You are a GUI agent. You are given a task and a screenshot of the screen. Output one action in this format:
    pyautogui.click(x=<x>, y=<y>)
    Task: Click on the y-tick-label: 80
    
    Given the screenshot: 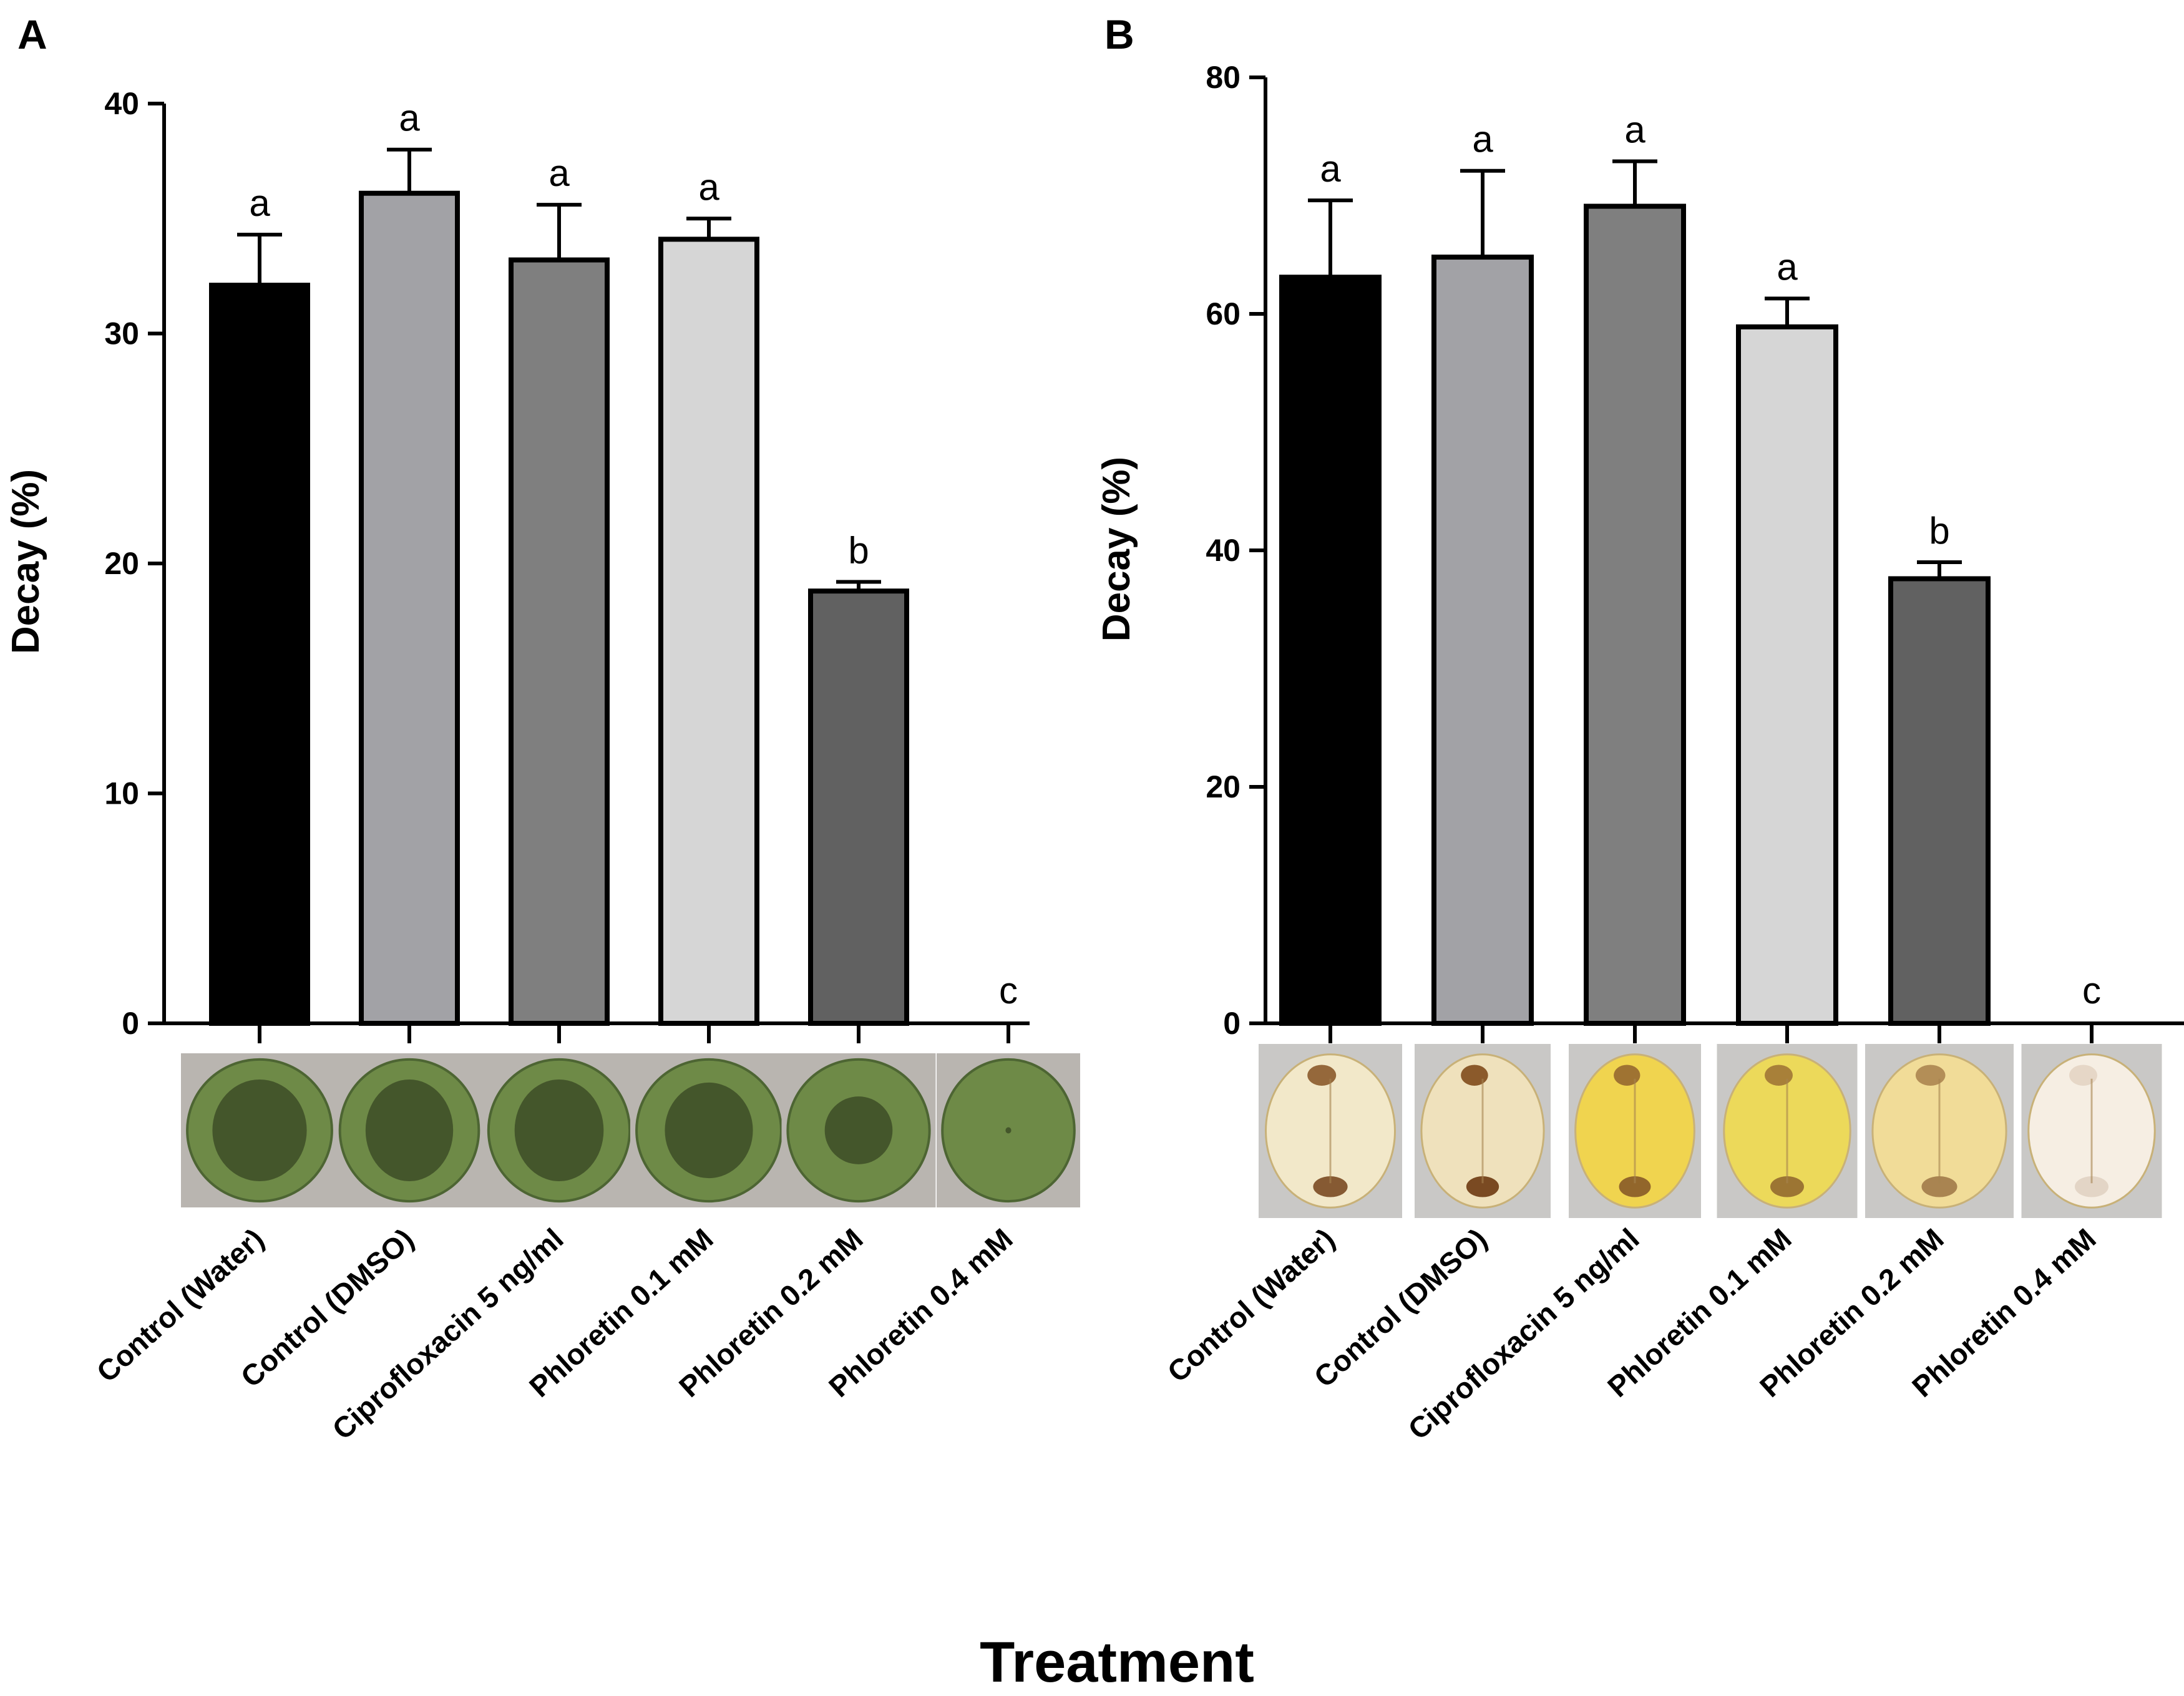 What is the action you would take?
    pyautogui.click(x=1224, y=77)
    